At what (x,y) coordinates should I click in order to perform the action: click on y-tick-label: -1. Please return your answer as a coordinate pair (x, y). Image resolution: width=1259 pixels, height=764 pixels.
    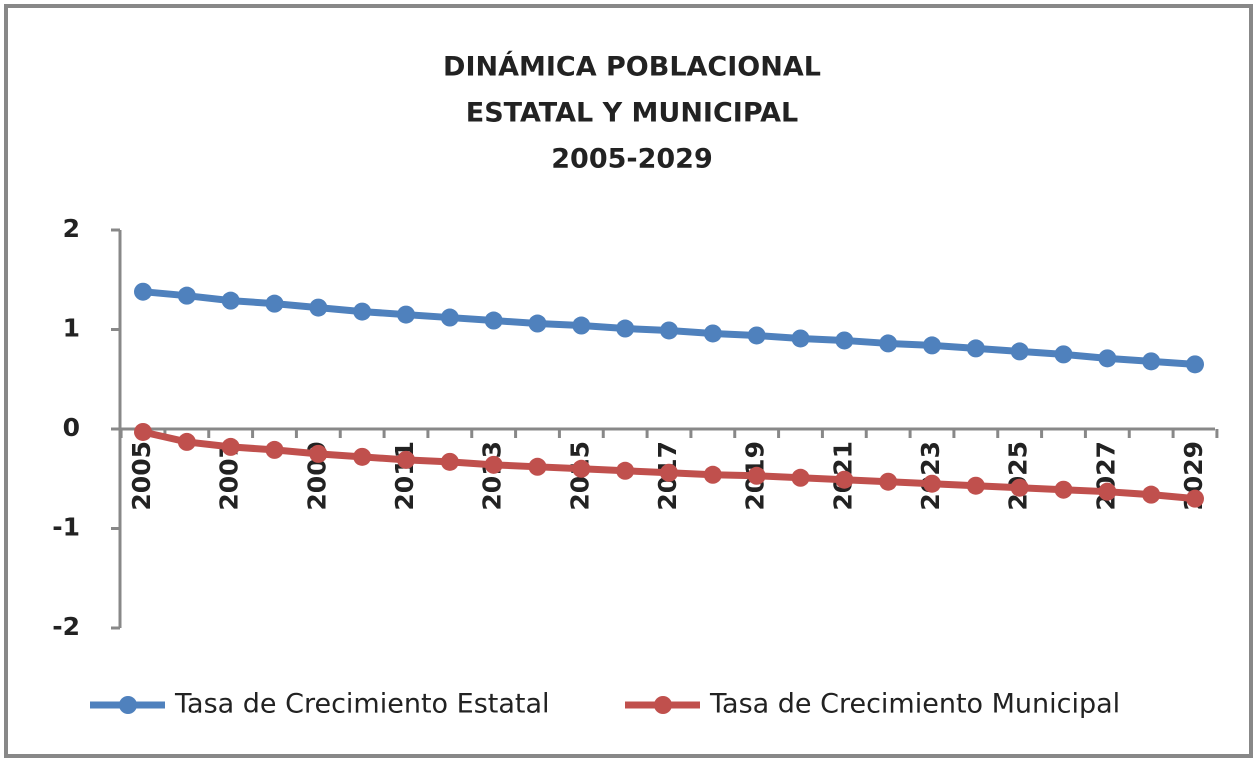
    Looking at the image, I should click on (66, 527).